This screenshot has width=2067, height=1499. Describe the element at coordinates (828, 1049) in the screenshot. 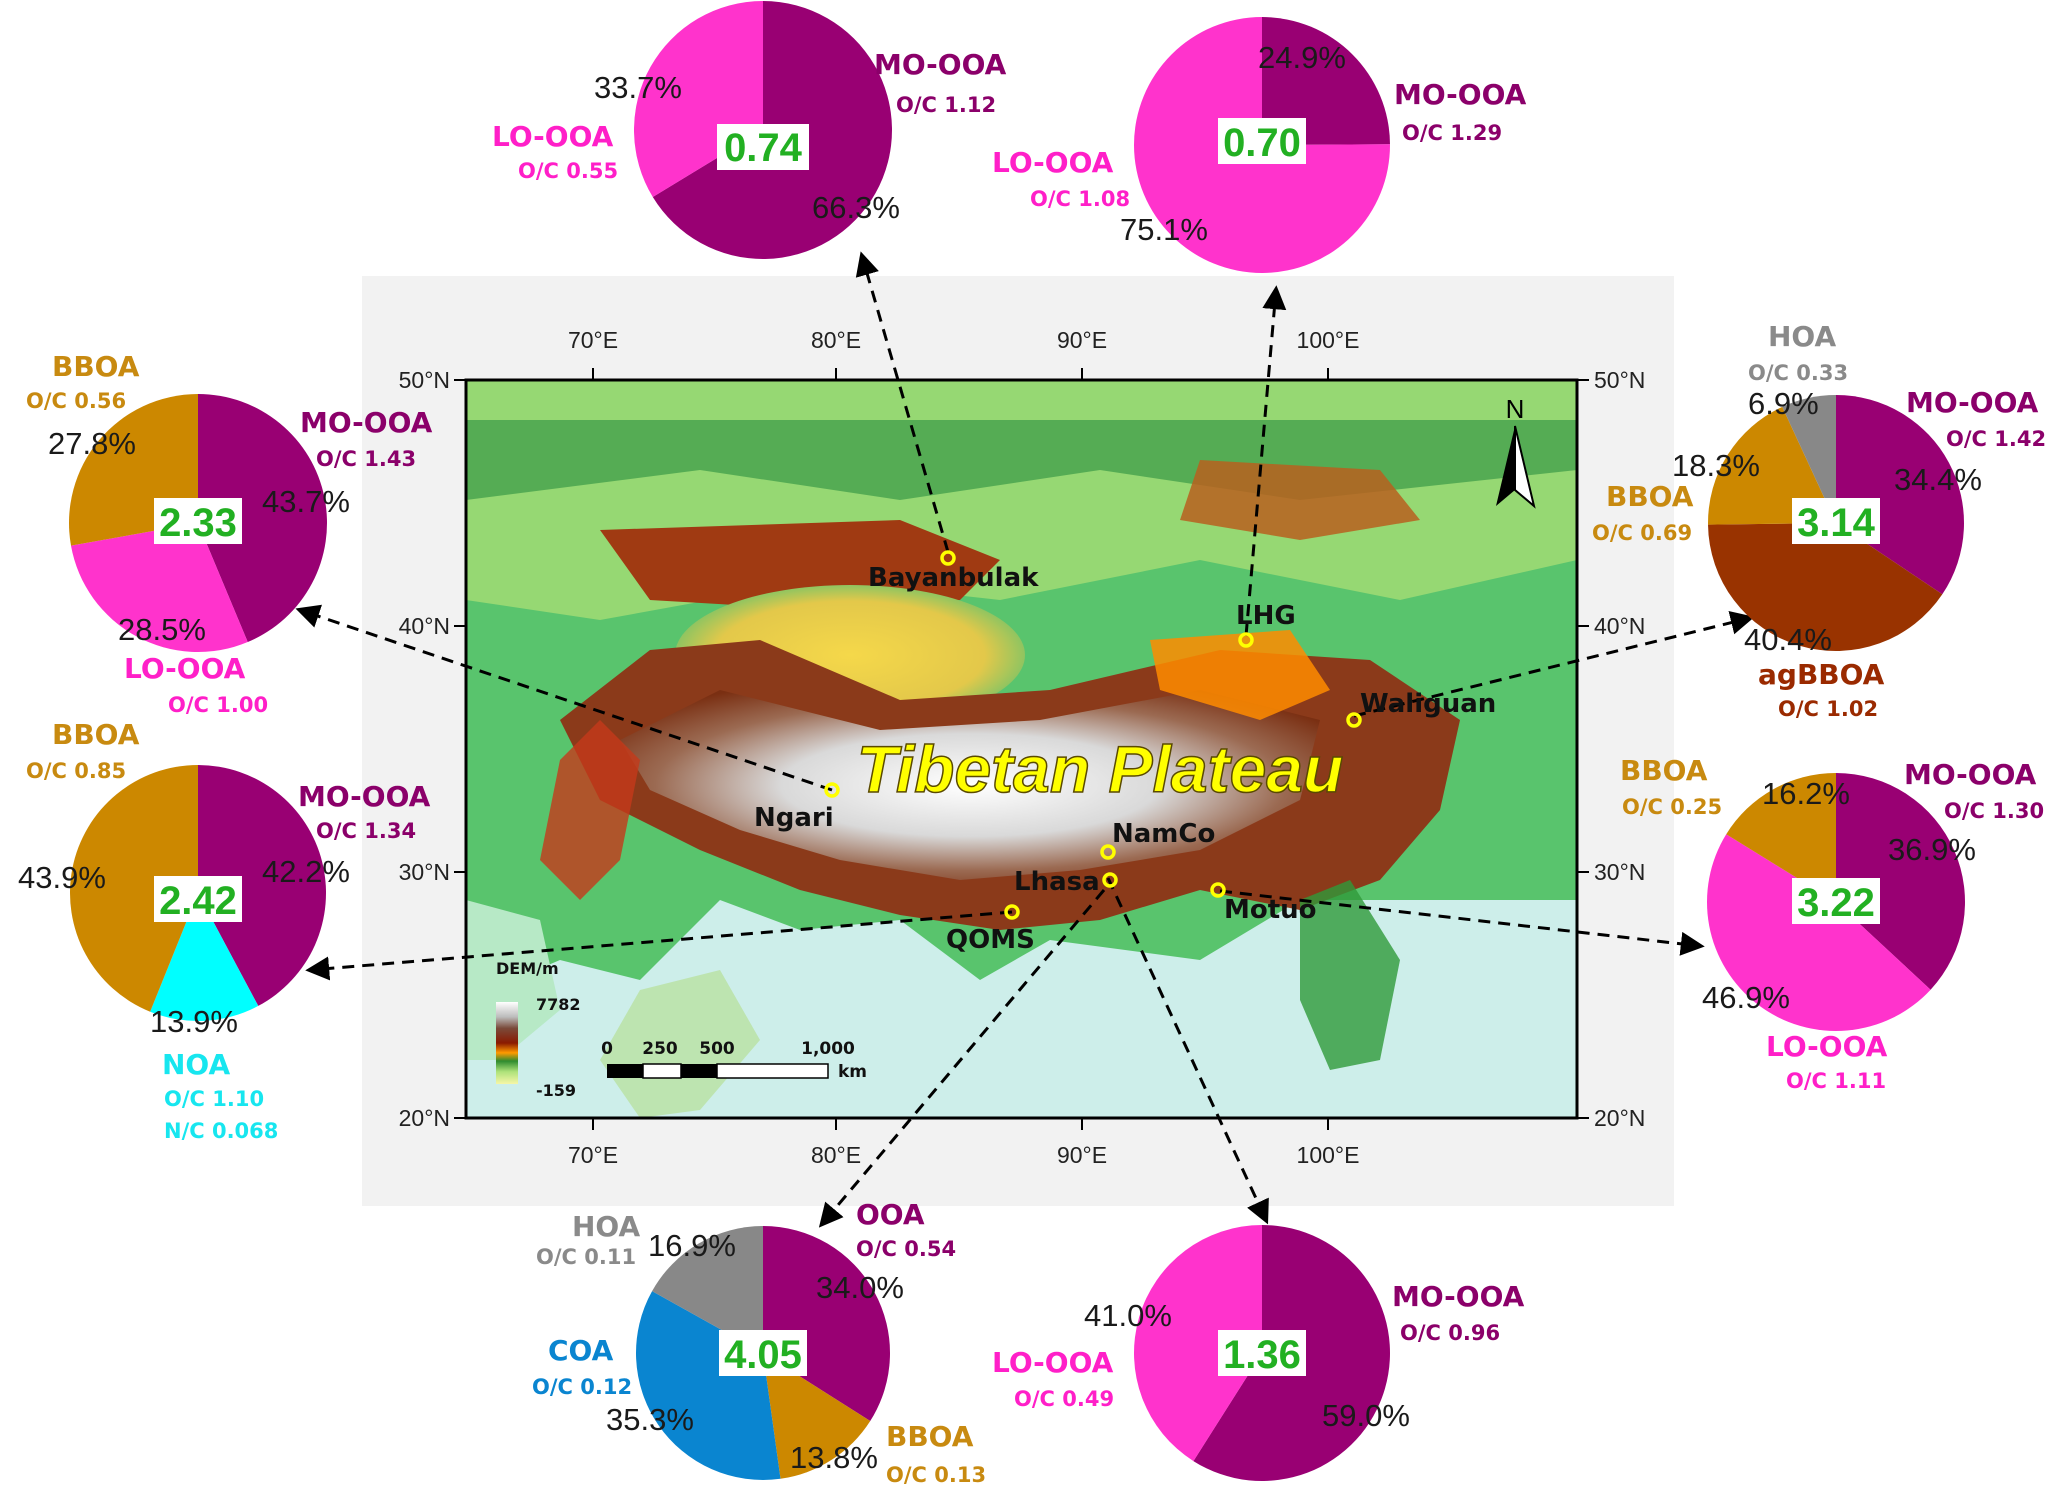

I see `scale-tick: 1,000` at that location.